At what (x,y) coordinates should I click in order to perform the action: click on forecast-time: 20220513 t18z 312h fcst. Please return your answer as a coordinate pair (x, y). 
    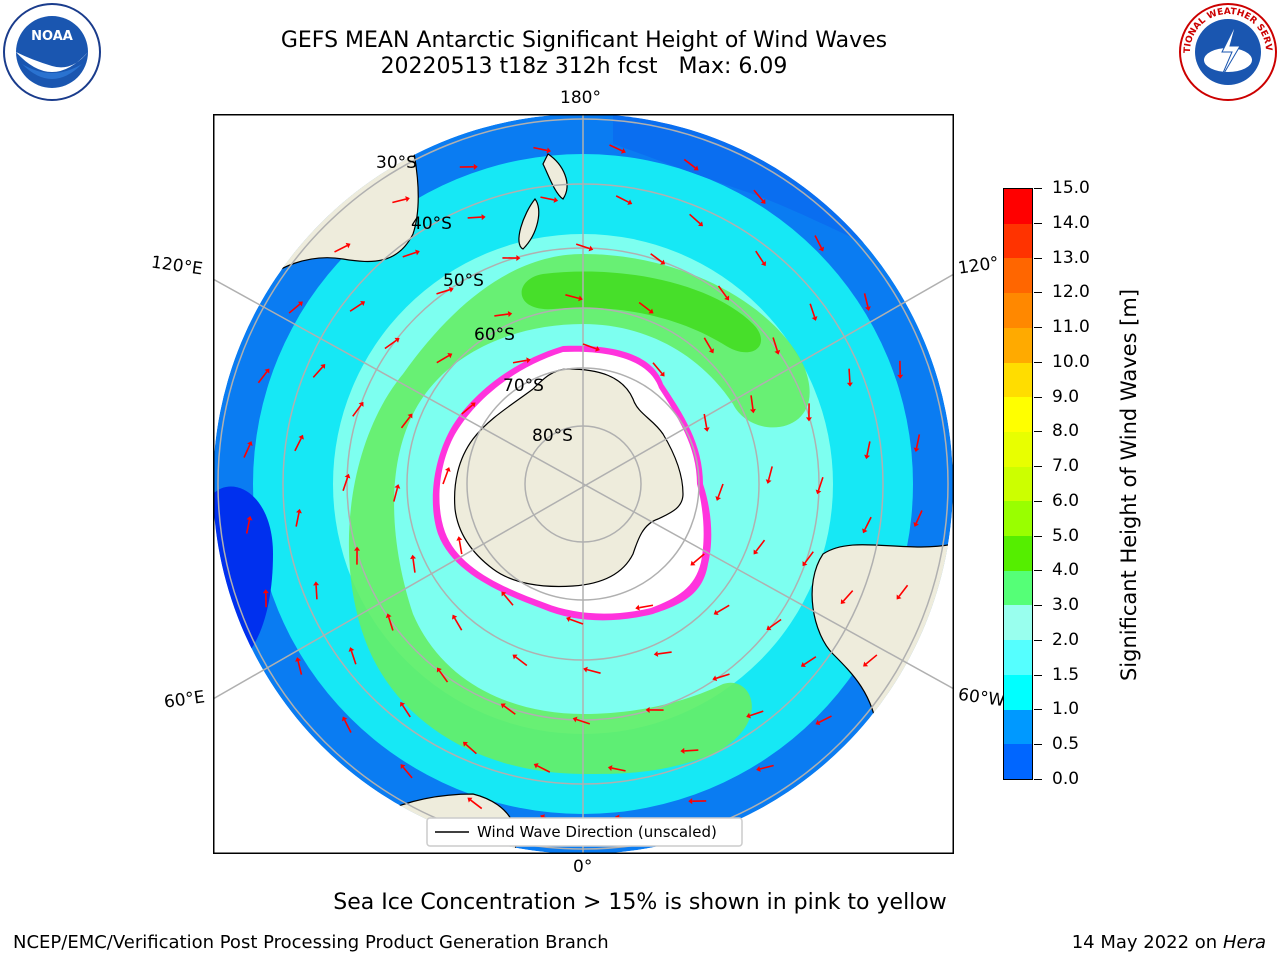
    Looking at the image, I should click on (519, 66).